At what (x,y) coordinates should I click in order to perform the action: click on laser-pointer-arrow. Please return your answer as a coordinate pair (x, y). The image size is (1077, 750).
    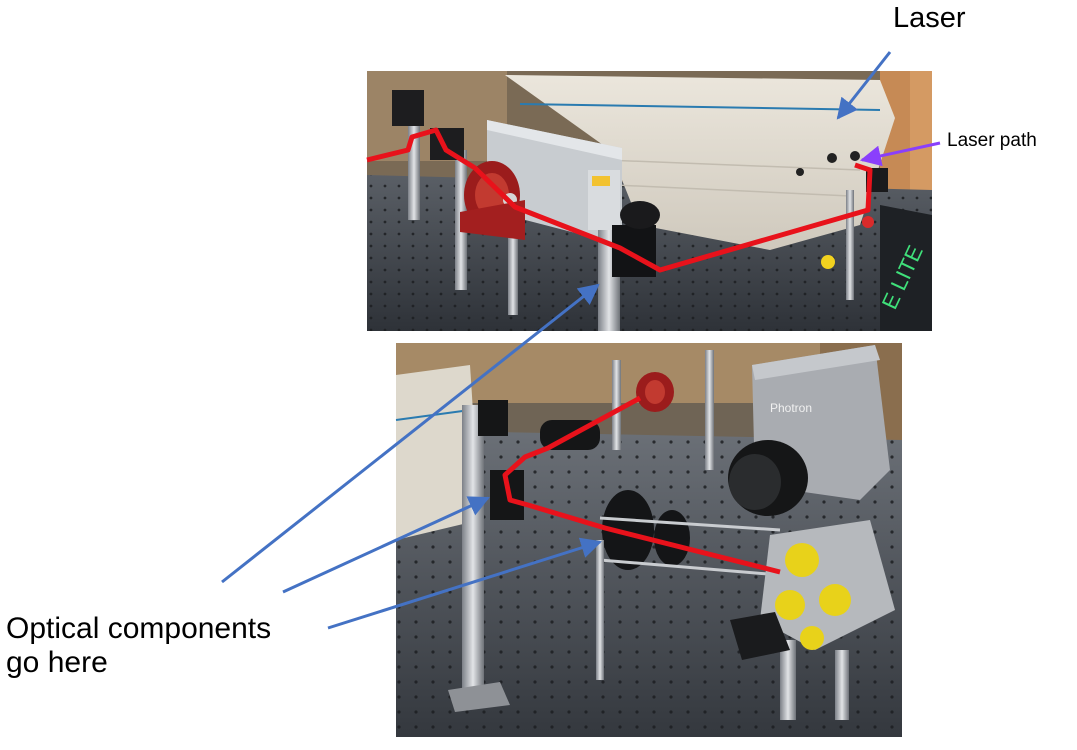
    Looking at the image, I should click on (864, 85).